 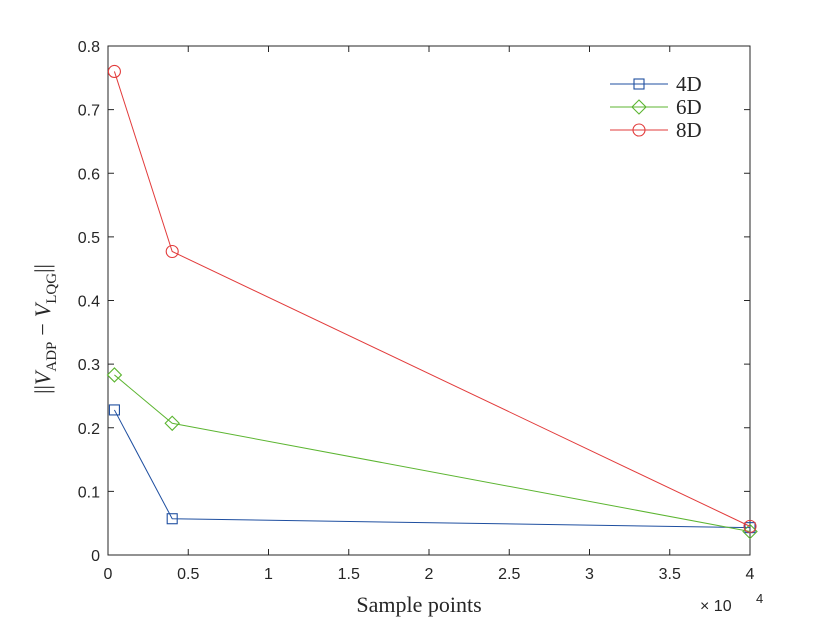 I want to click on y-tick-label: 0.1, so click(x=89, y=492).